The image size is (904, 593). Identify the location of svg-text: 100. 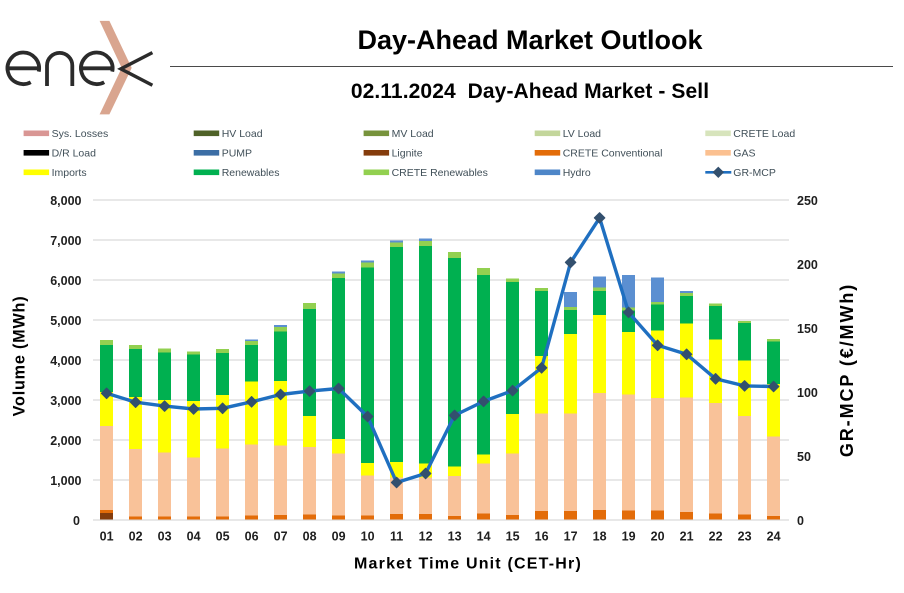
(807, 393).